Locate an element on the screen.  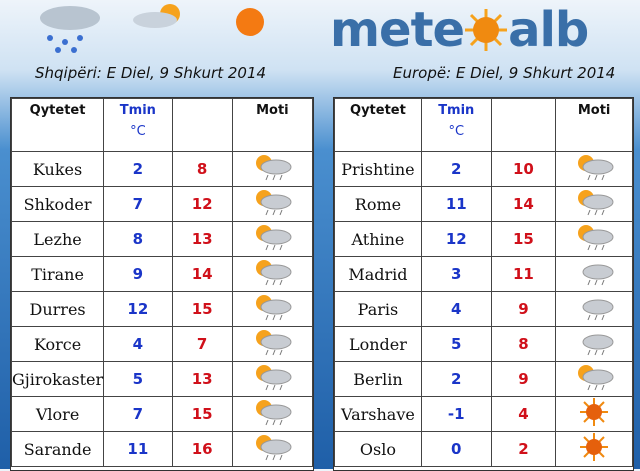
table-title: Shqipëri: E Diel, 9 Shkurt 2014 is located at coordinates (151, 73).